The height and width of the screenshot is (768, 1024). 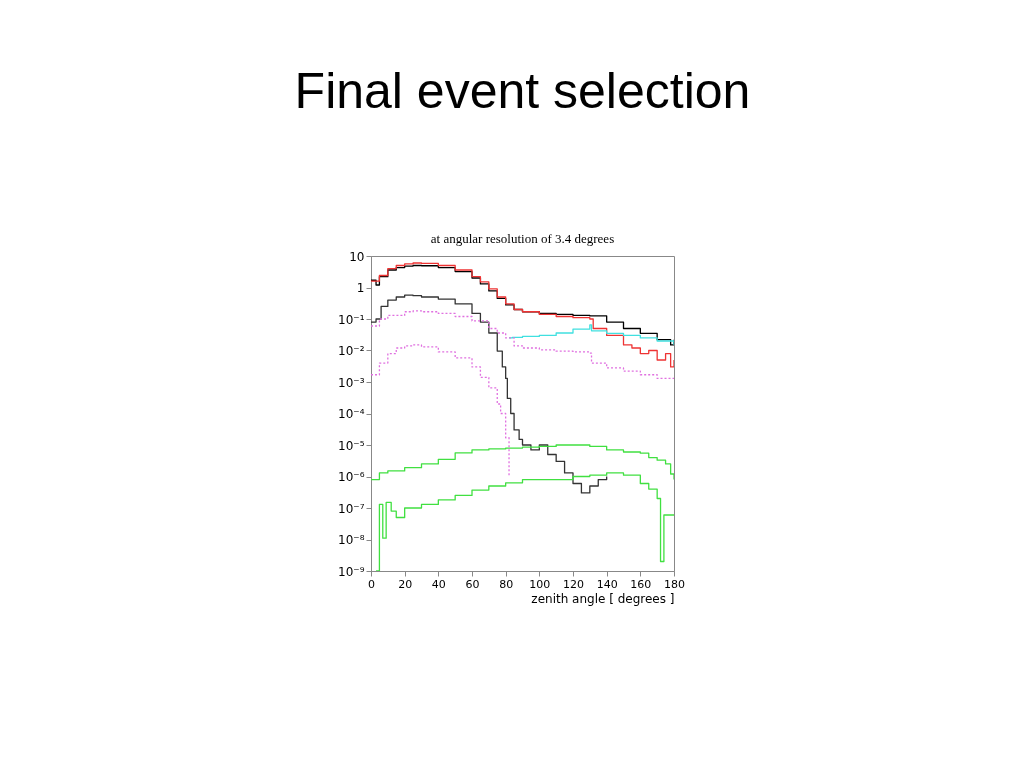 I want to click on x-tick-label: 160, so click(x=641, y=584).